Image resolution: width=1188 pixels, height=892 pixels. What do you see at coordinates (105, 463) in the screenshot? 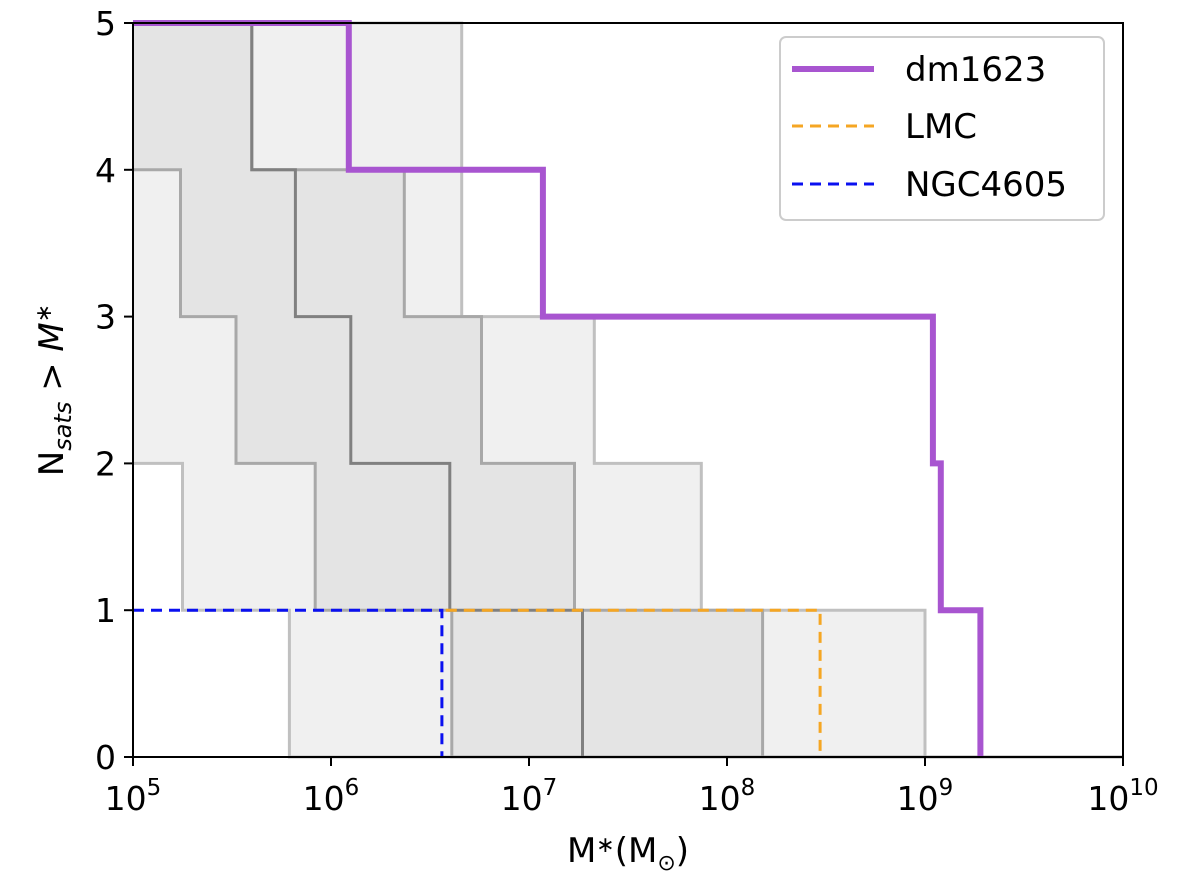
I see `y-tick-label: 2` at bounding box center [105, 463].